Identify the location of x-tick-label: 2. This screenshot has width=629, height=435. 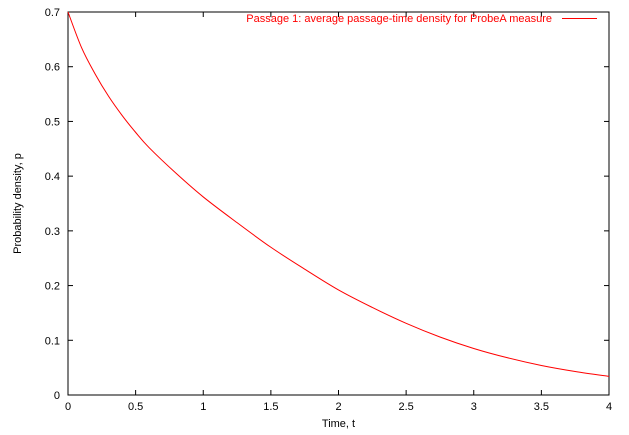
(338, 407).